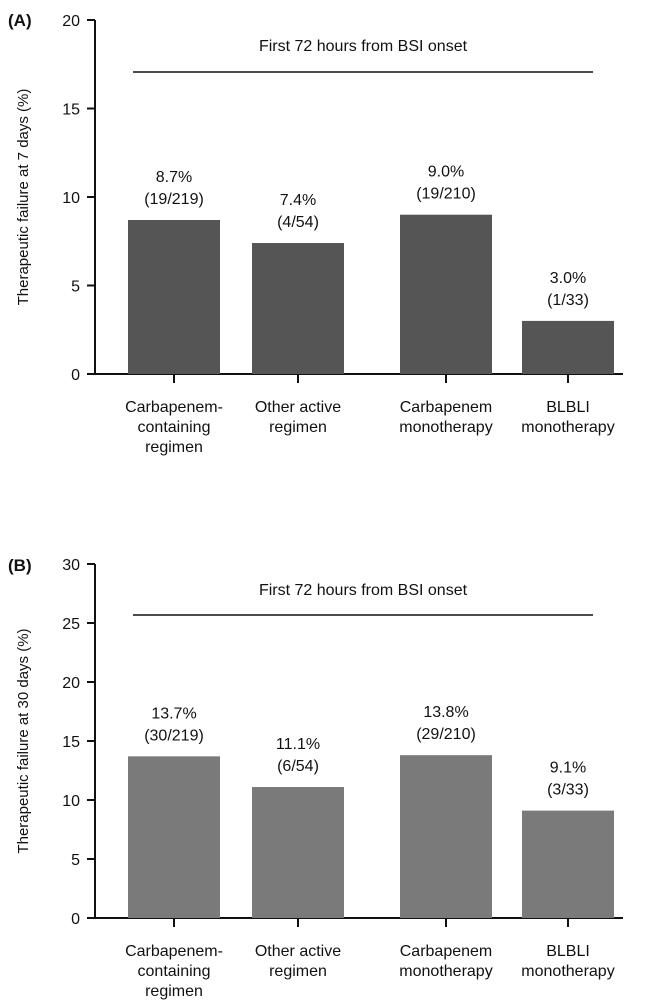 The width and height of the screenshot is (653, 1008). What do you see at coordinates (71, 624) in the screenshot?
I see `y-tick-label: 25` at bounding box center [71, 624].